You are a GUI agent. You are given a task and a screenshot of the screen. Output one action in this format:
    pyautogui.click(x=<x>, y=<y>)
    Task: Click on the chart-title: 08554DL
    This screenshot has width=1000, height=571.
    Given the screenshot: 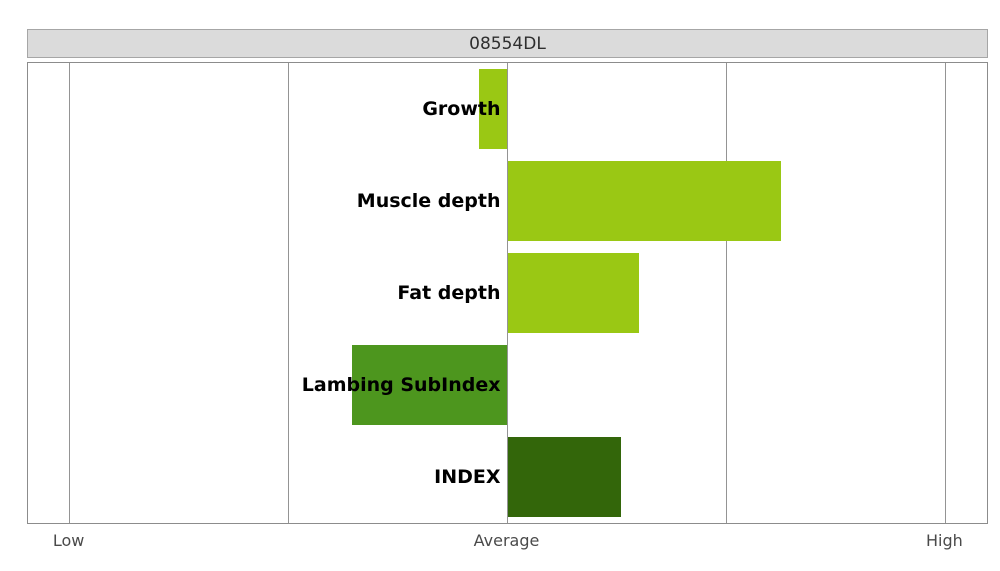 What is the action you would take?
    pyautogui.click(x=507, y=43)
    